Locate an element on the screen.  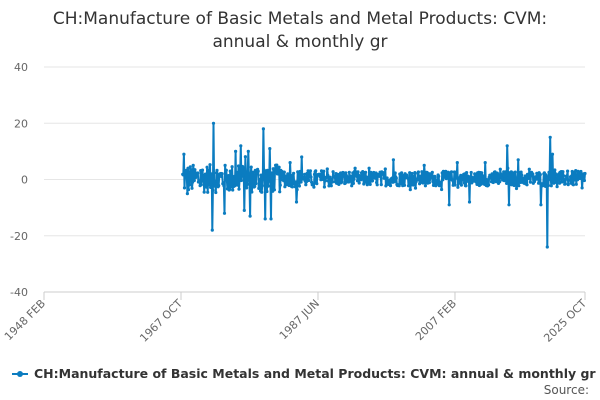
legend-series-marker is located at coordinates (20, 374).